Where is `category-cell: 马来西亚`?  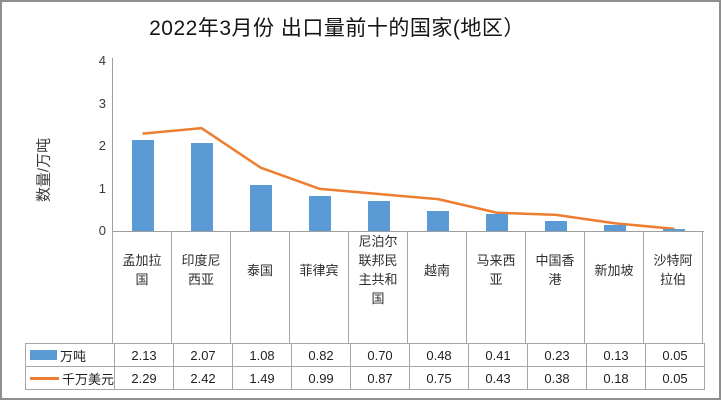
category-cell: 马来西亚 is located at coordinates (496, 287).